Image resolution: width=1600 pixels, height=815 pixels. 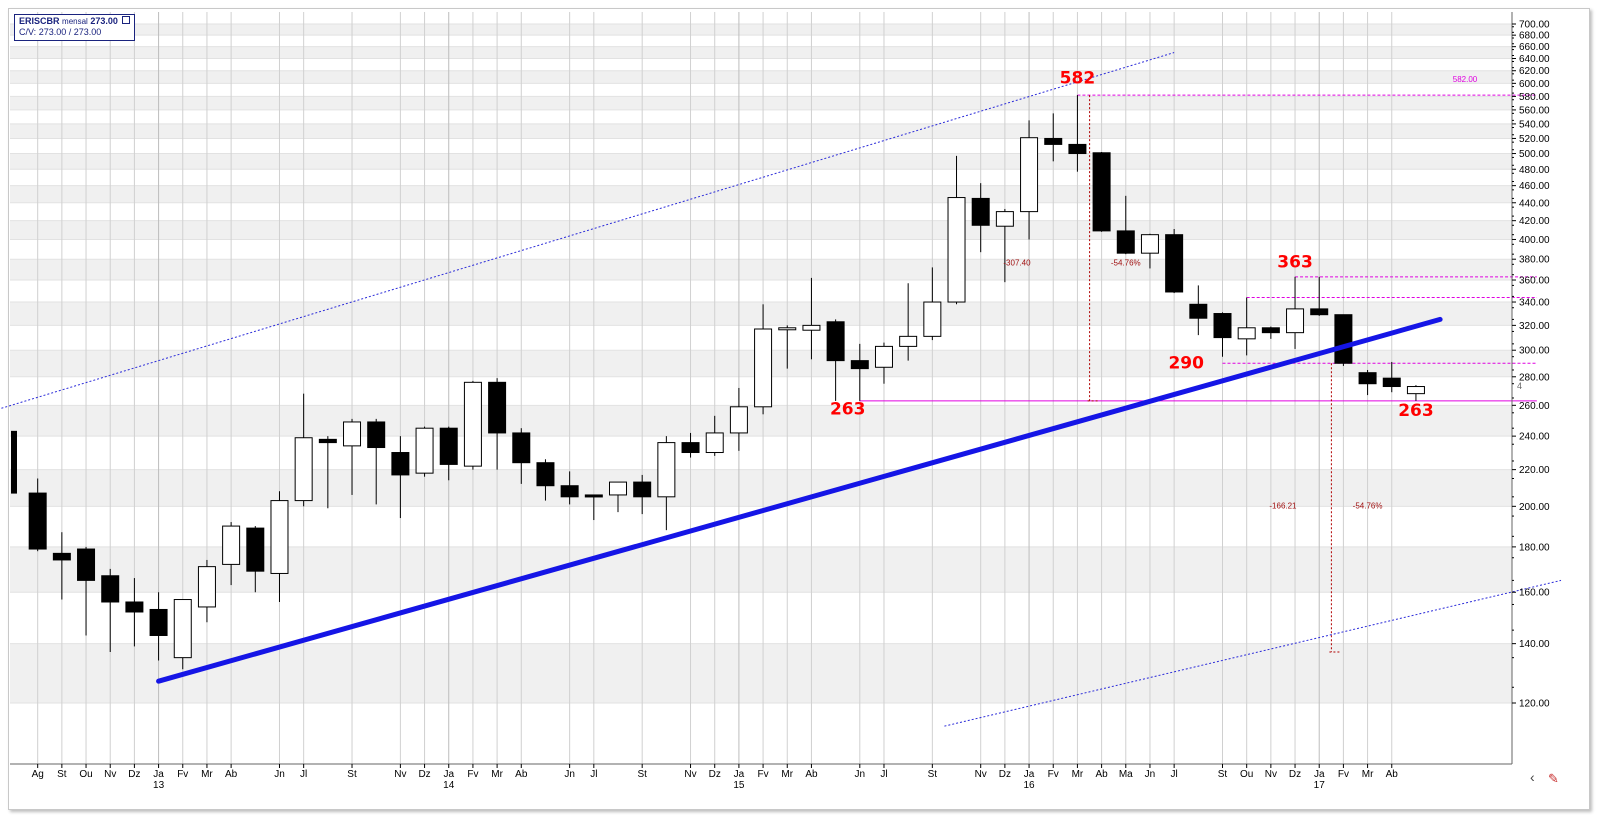 I want to click on symbol-name: ERISCBR, so click(x=39, y=21).